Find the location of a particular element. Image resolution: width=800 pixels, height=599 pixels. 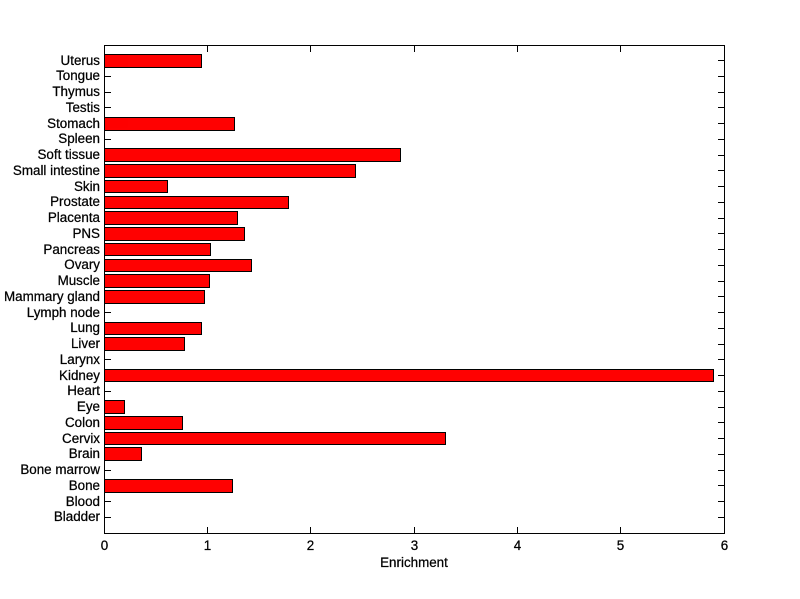

svg-text: Stomach is located at coordinates (73, 123).